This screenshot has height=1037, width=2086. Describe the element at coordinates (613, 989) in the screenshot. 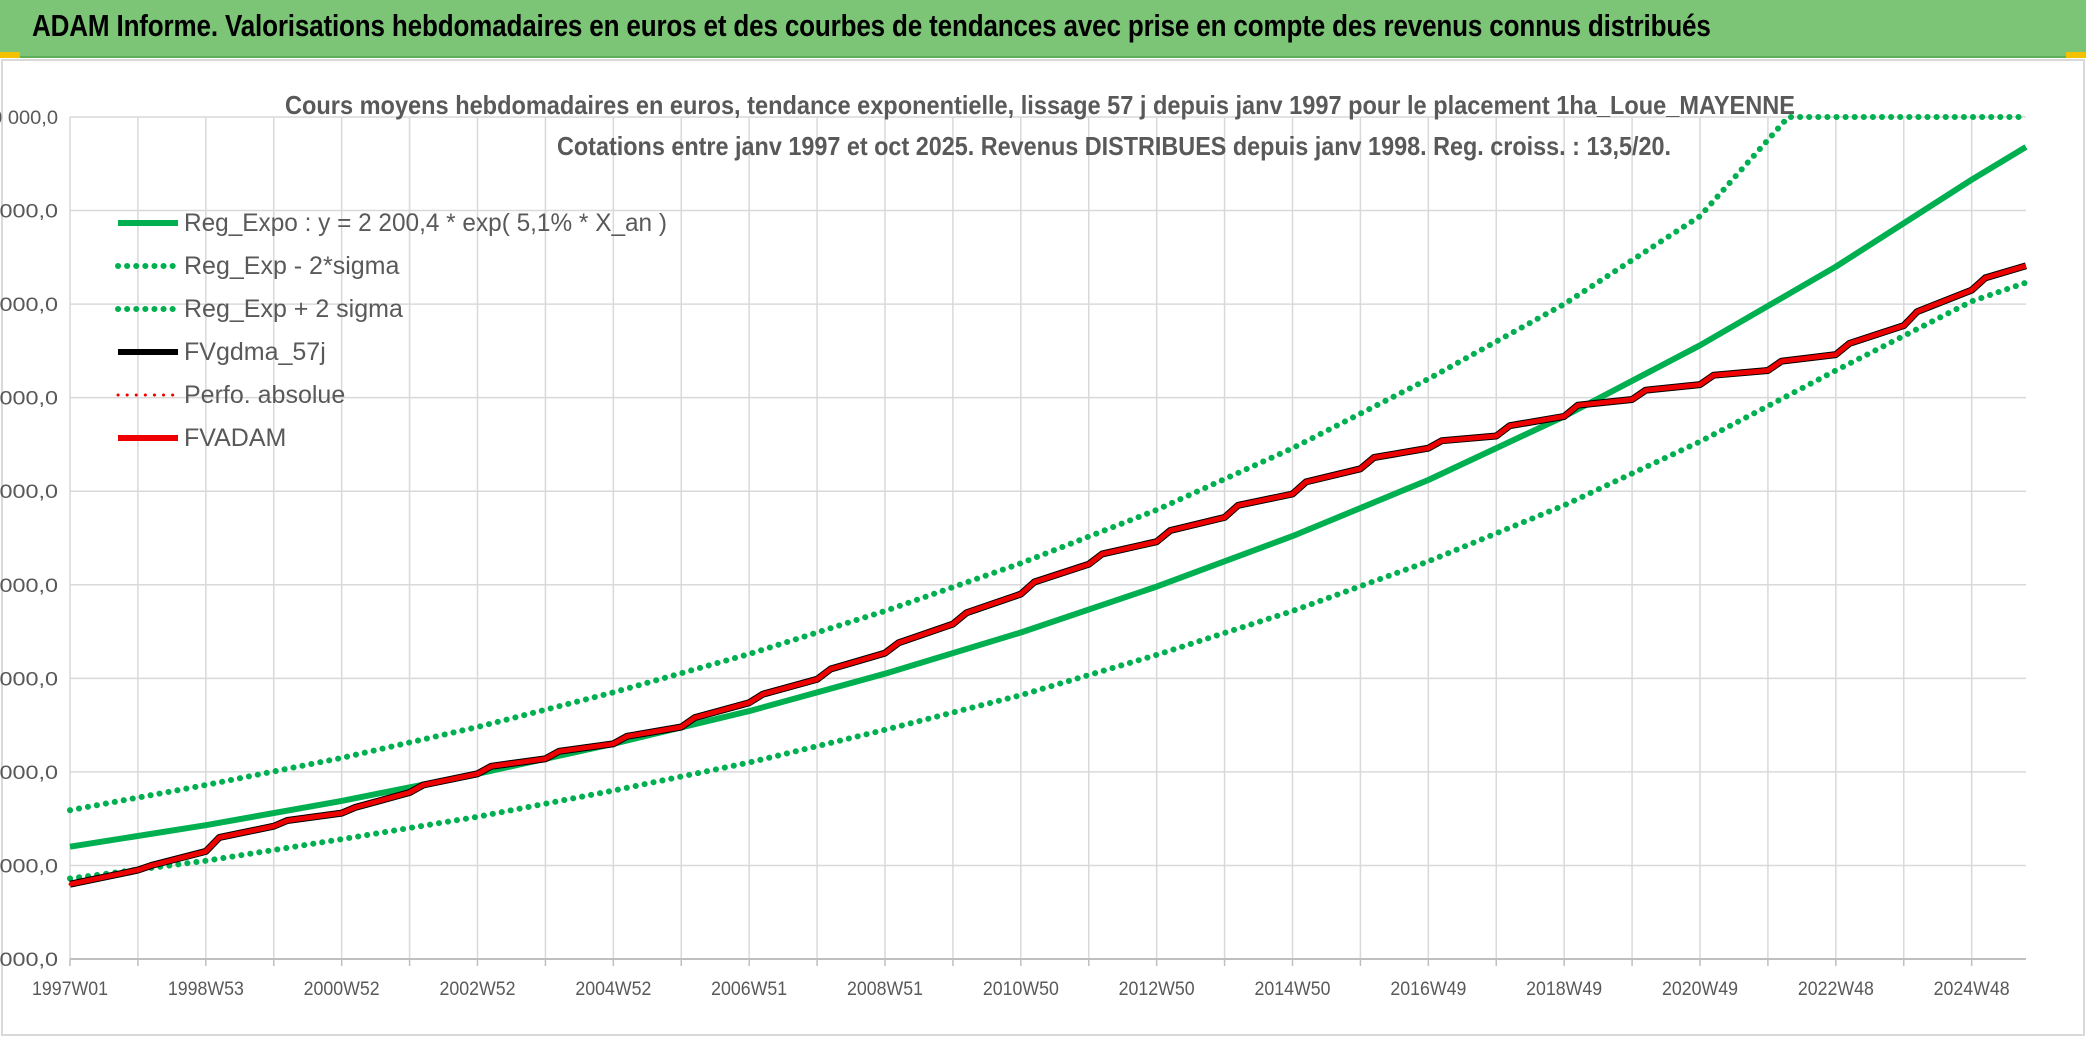

I see `x-tick-label: 2004W52` at that location.